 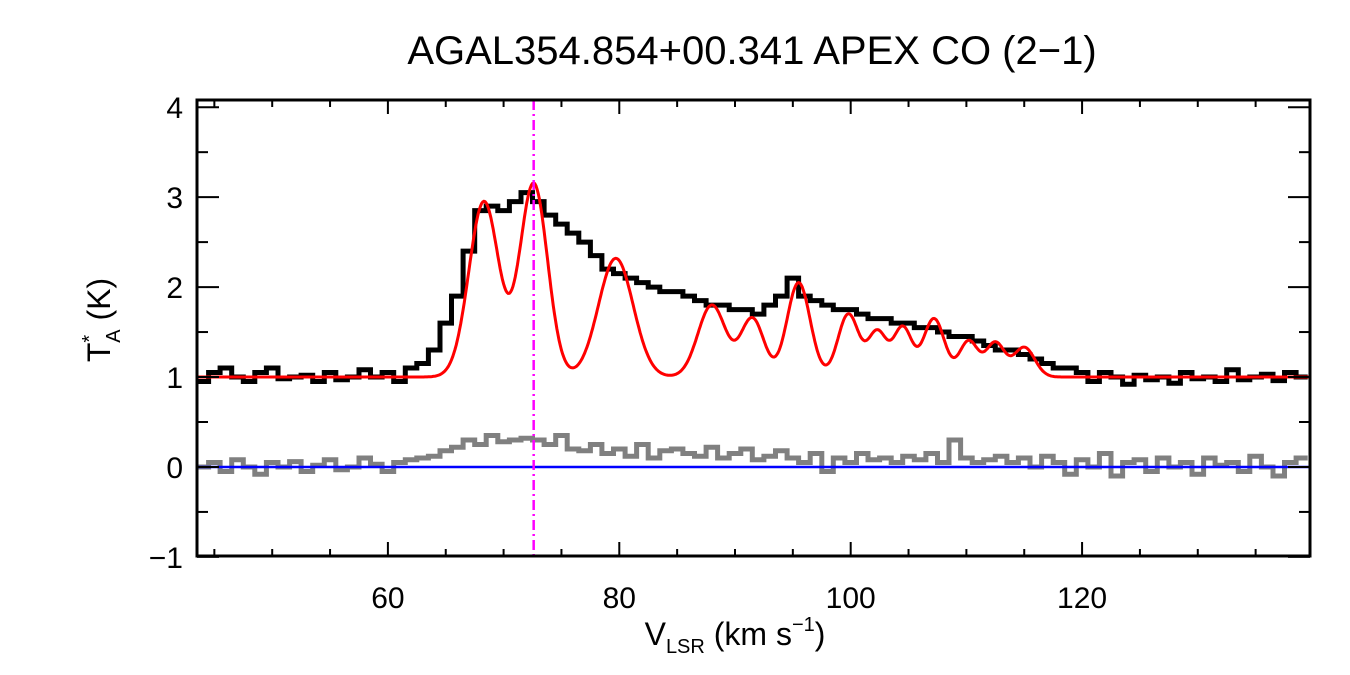 What do you see at coordinates (820, 634) in the screenshot?
I see `x-label-end: )` at bounding box center [820, 634].